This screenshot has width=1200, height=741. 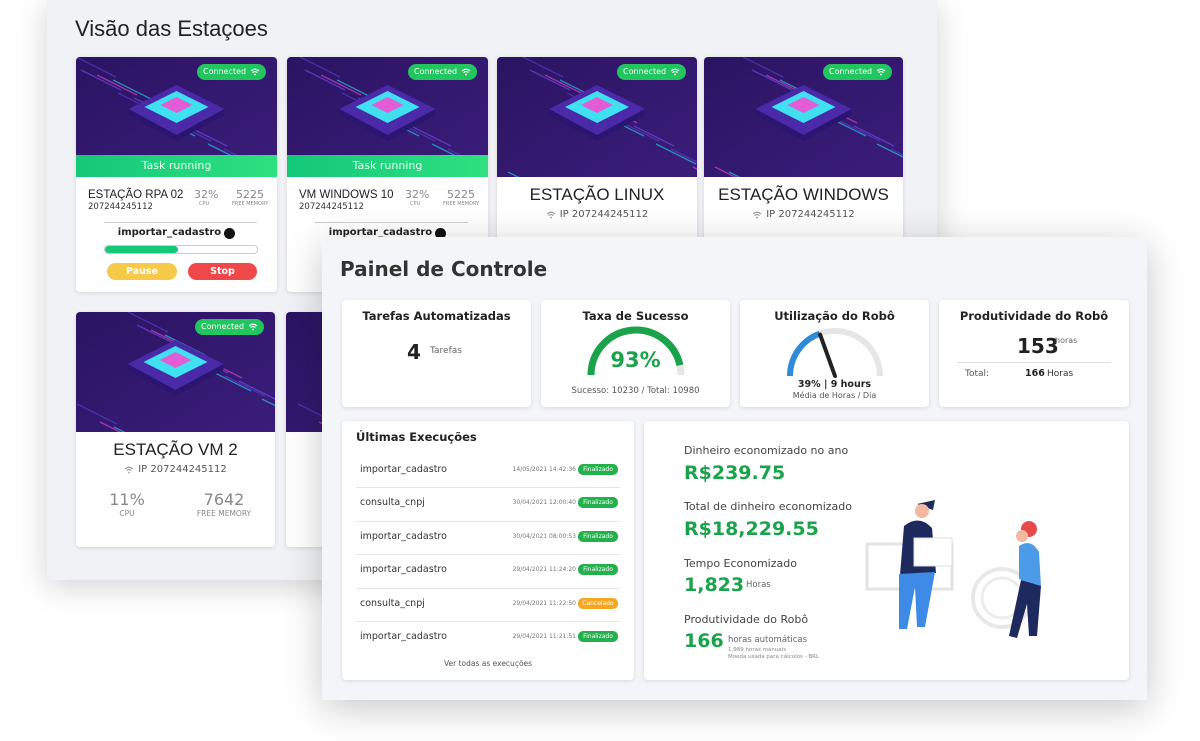 What do you see at coordinates (757, 650) in the screenshot?
I see `savings-note: 1,989 horas manuais` at bounding box center [757, 650].